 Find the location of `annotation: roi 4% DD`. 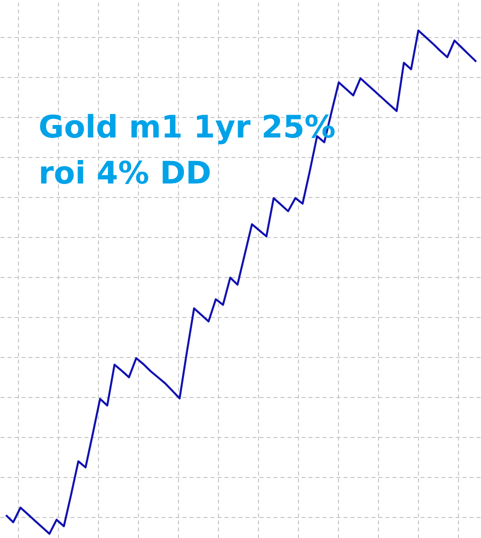

annotation: roi 4% DD is located at coordinates (125, 174).